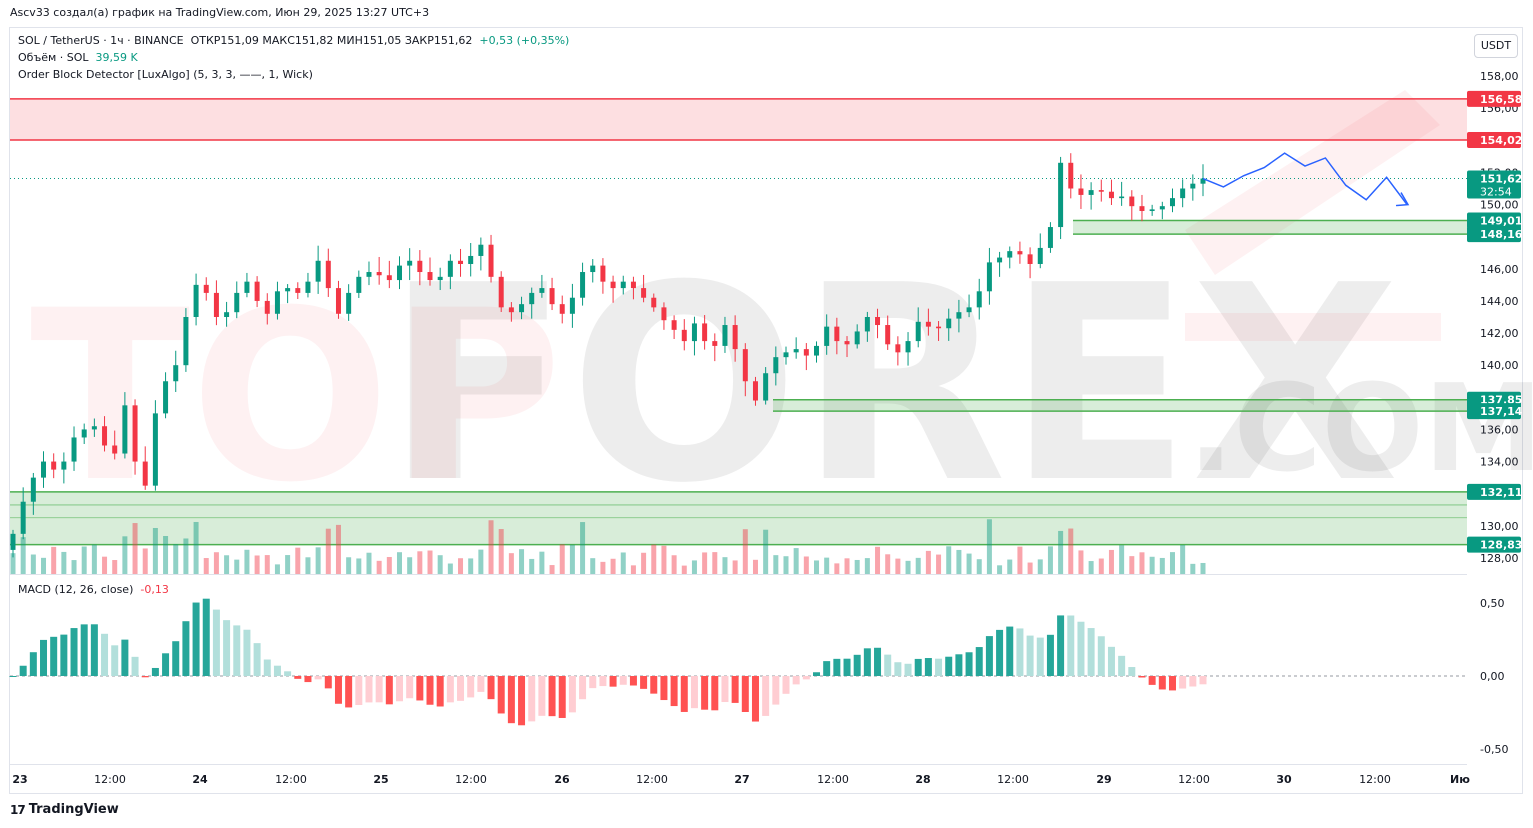 This screenshot has width=1533, height=828. Describe the element at coordinates (1492, 603) in the screenshot. I see `macd-tick: 0,50` at that location.